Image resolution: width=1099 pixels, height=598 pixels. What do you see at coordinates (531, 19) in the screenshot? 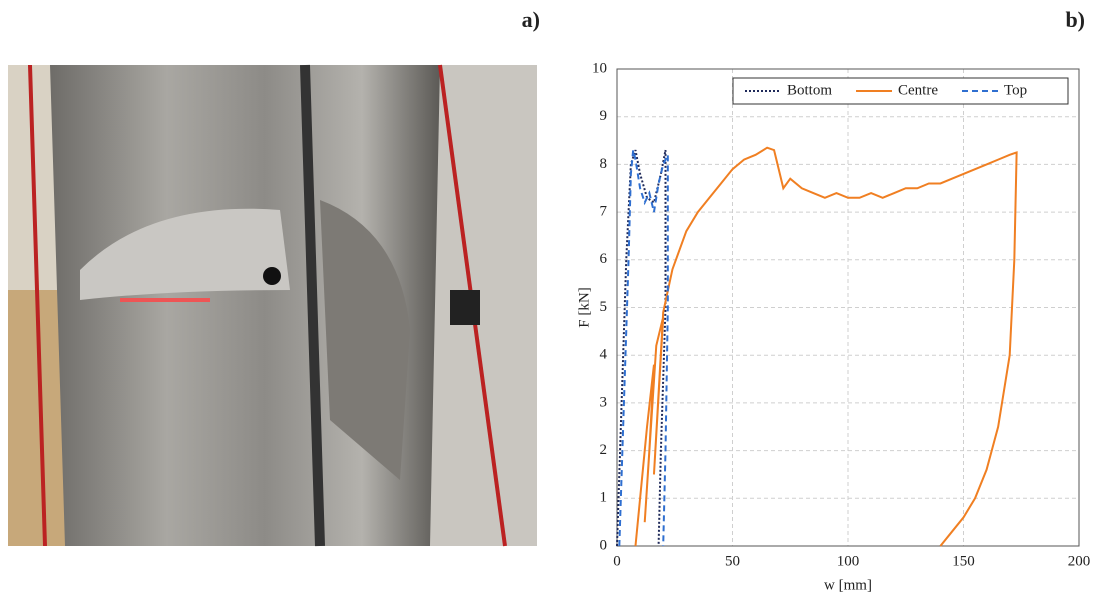
I see `panel-label: a)` at bounding box center [531, 19].